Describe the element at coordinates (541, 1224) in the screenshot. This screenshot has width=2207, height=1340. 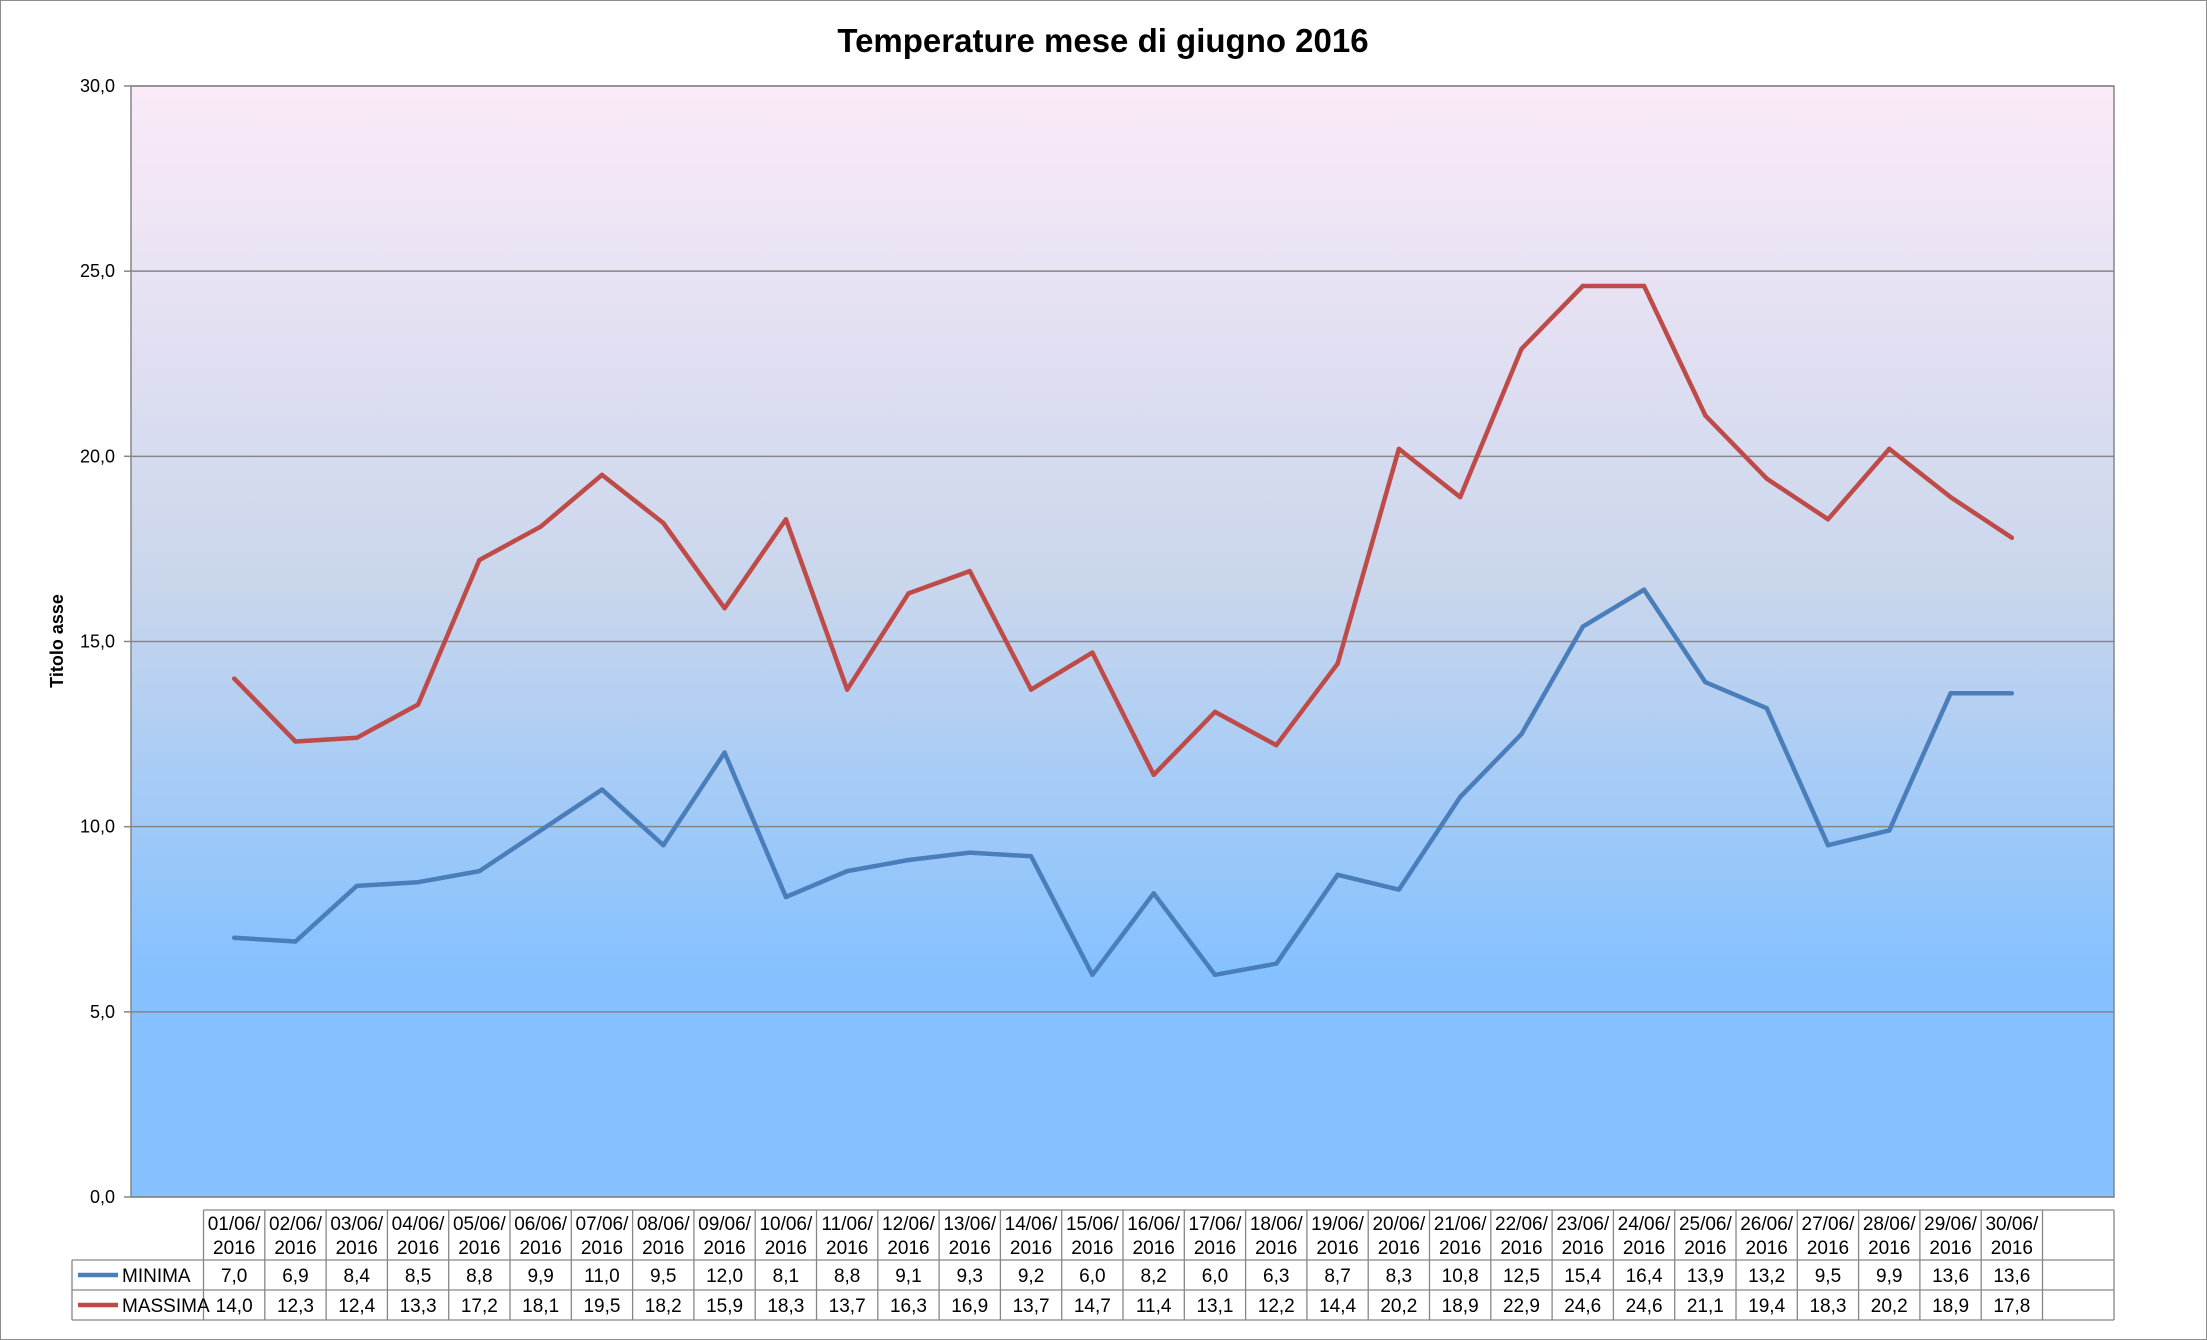
I see `x-category-label: 06/06/` at that location.